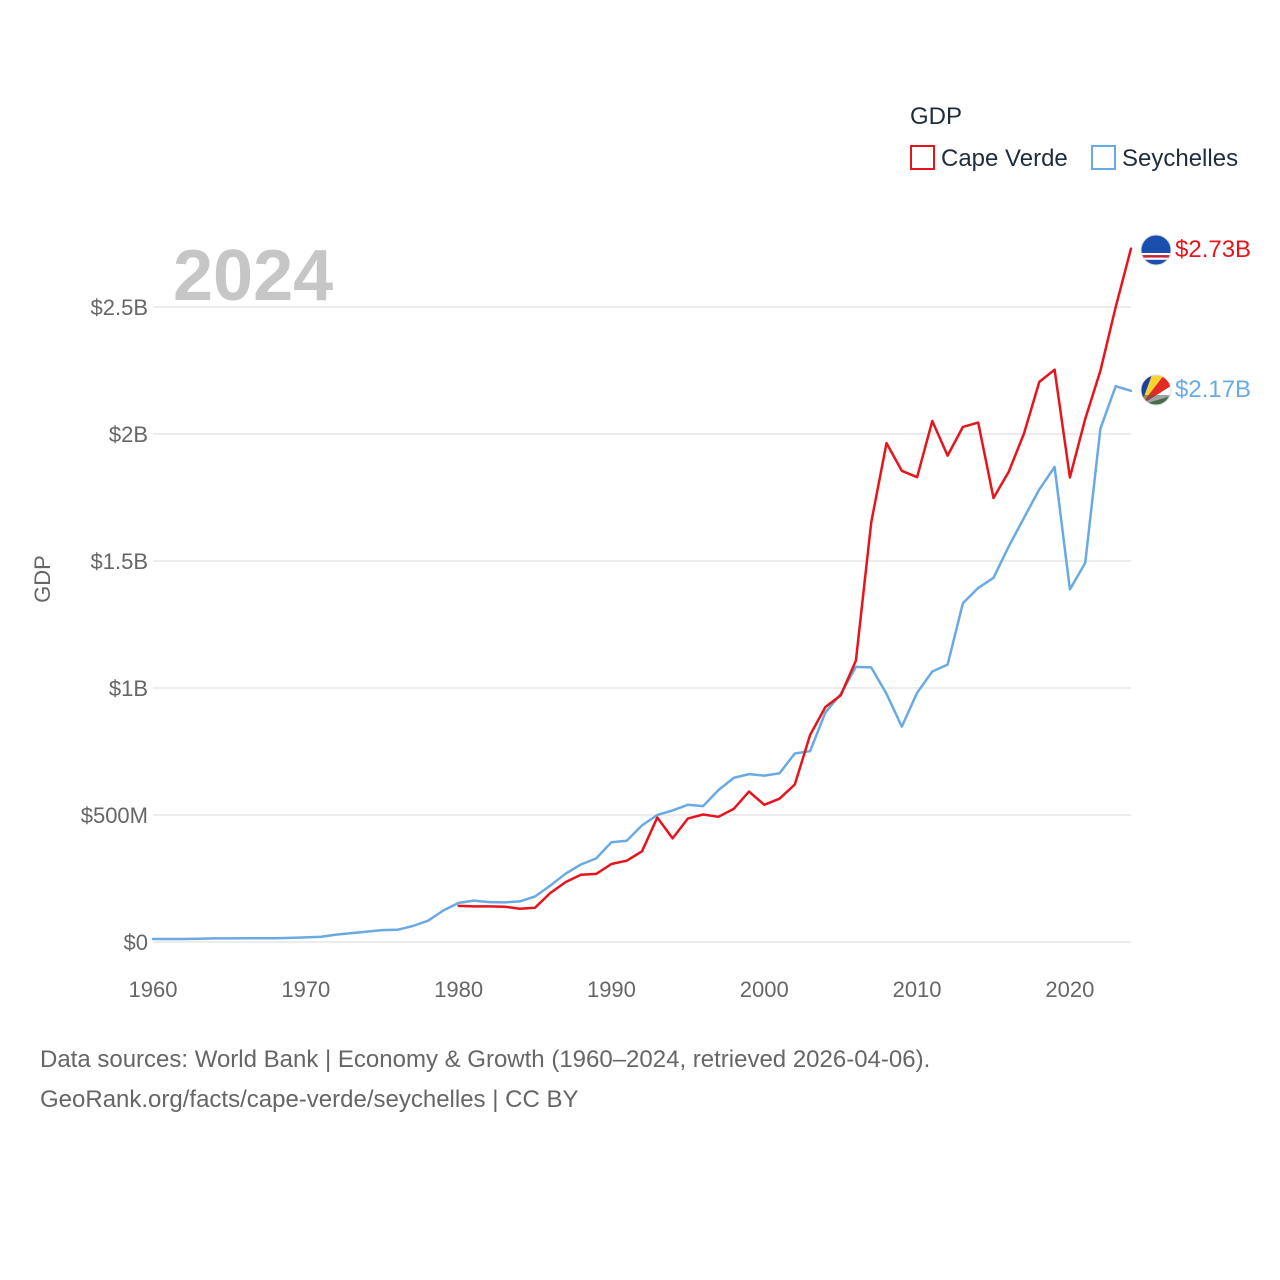 The image size is (1280, 1280). Describe the element at coordinates (917, 989) in the screenshot. I see `x-tick-label: 2010` at that location.